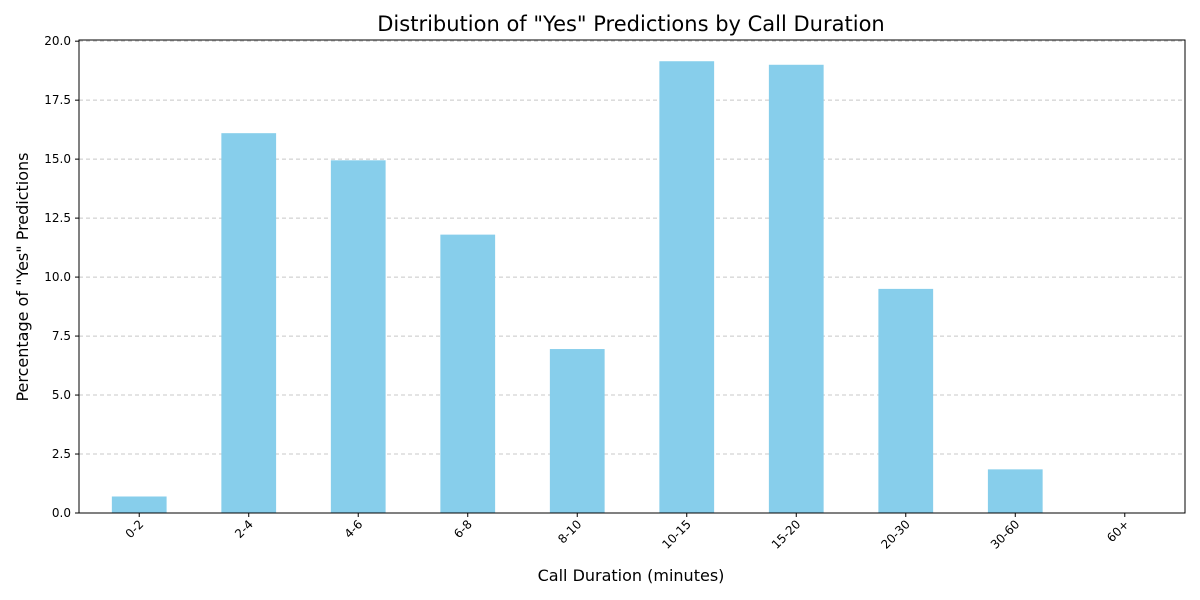  Describe the element at coordinates (61, 395) in the screenshot. I see `y-tick-label: 5.0` at that location.